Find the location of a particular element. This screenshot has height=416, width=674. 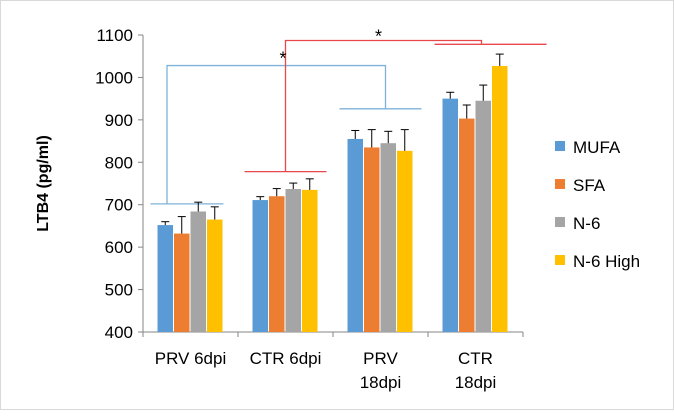

x-category-label: CTR is located at coordinates (475, 358).